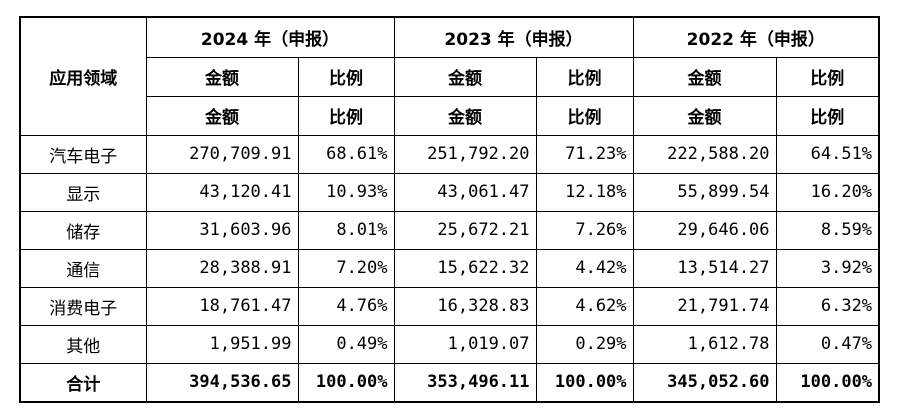 This screenshot has height=417, width=900. Describe the element at coordinates (704, 230) in the screenshot. I see `amount-cell: 29,646.06` at that location.